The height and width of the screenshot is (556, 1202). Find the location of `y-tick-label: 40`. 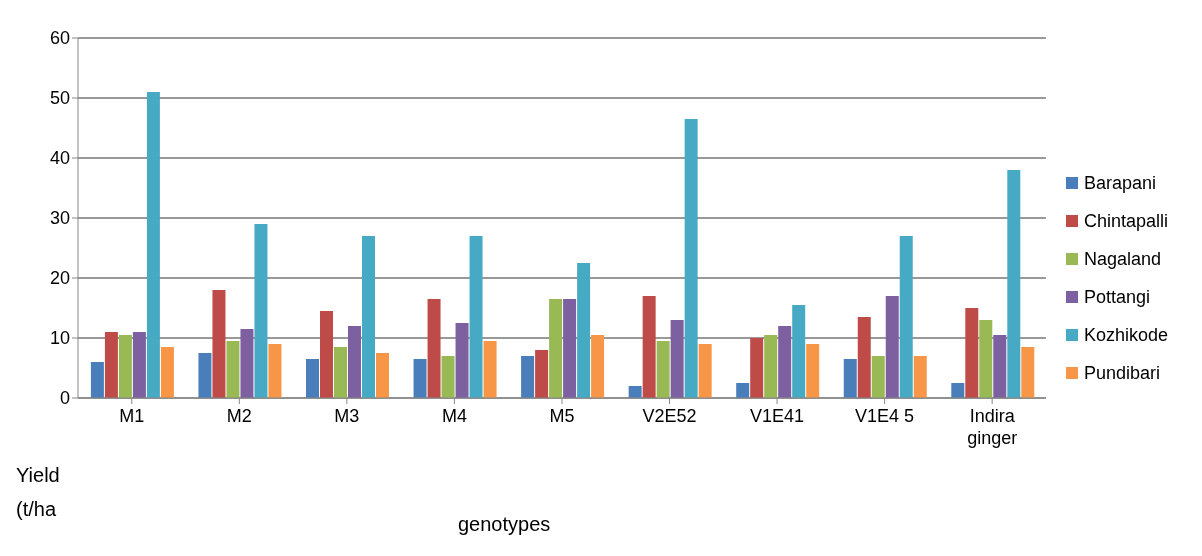

y-tick-label: 40 is located at coordinates (59, 158).